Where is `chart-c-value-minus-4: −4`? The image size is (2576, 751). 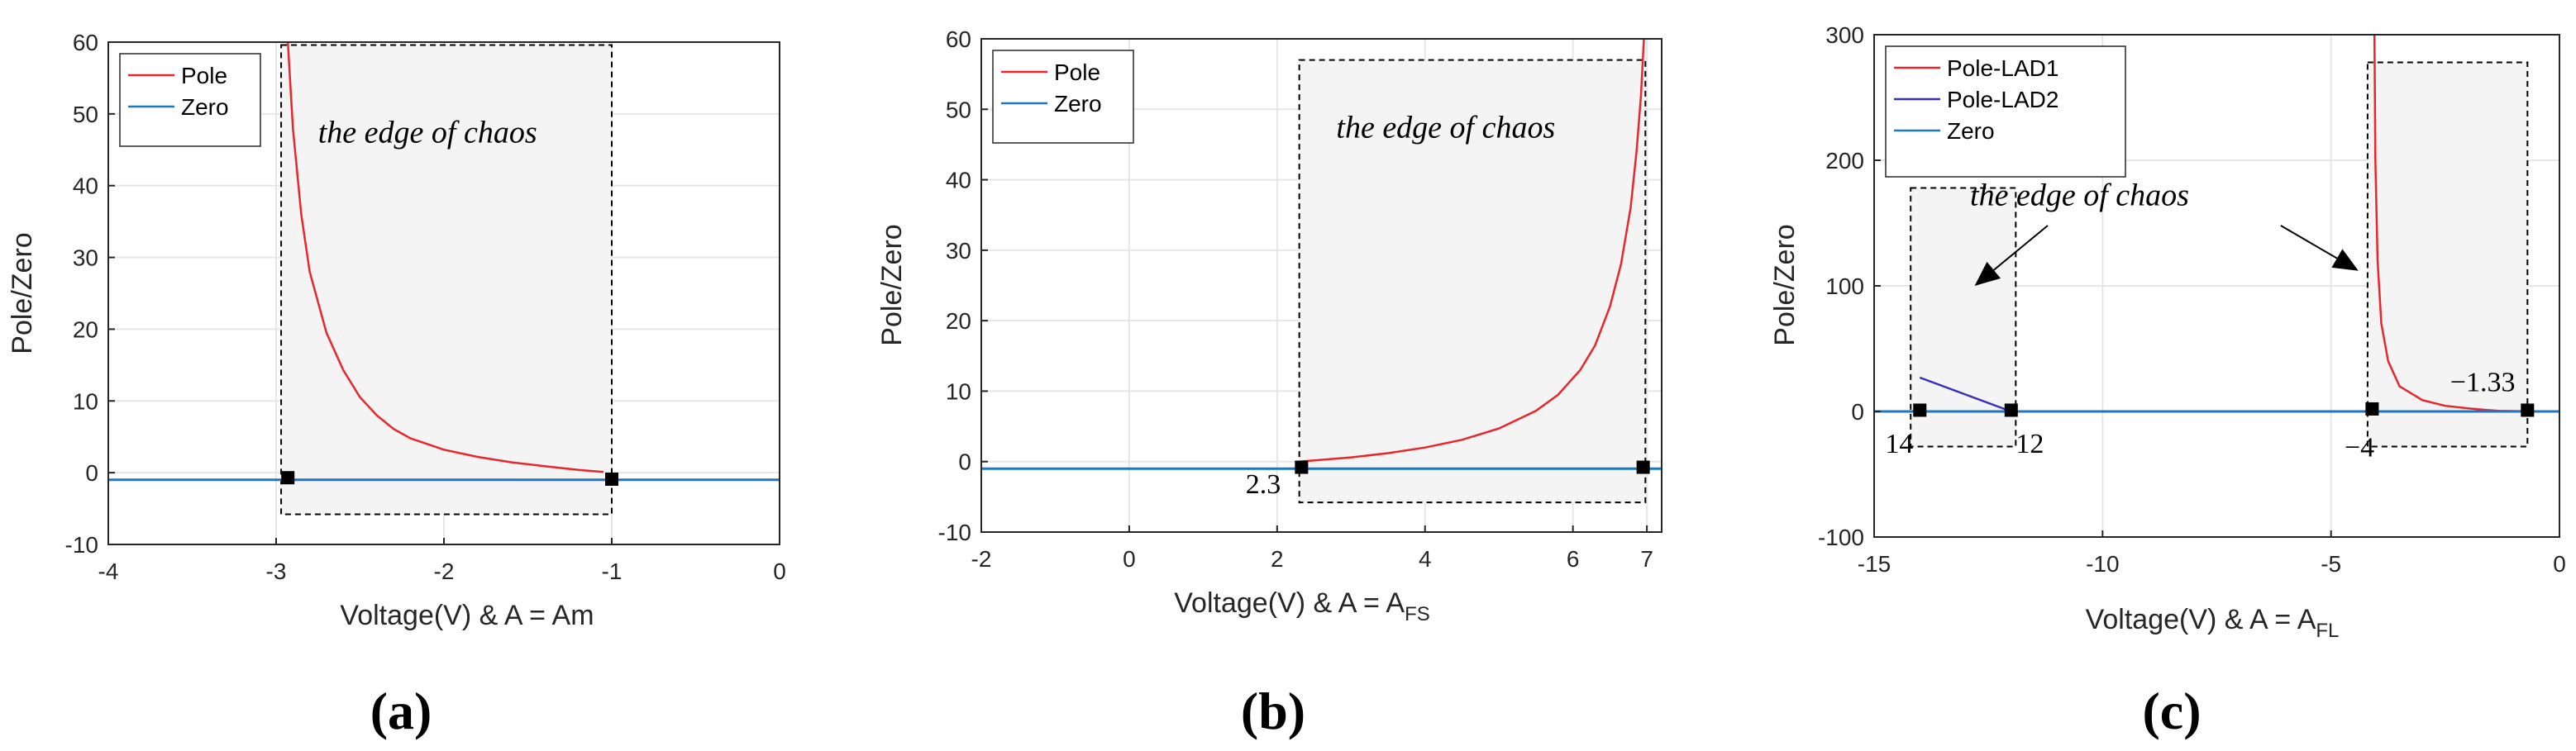 chart-c-value-minus-4: −4 is located at coordinates (2359, 448).